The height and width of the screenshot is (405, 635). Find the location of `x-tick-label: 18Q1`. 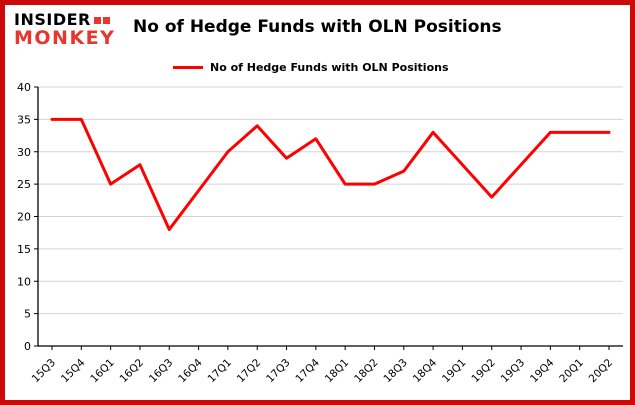

x-tick-label: 18Q1 is located at coordinates (337, 371).